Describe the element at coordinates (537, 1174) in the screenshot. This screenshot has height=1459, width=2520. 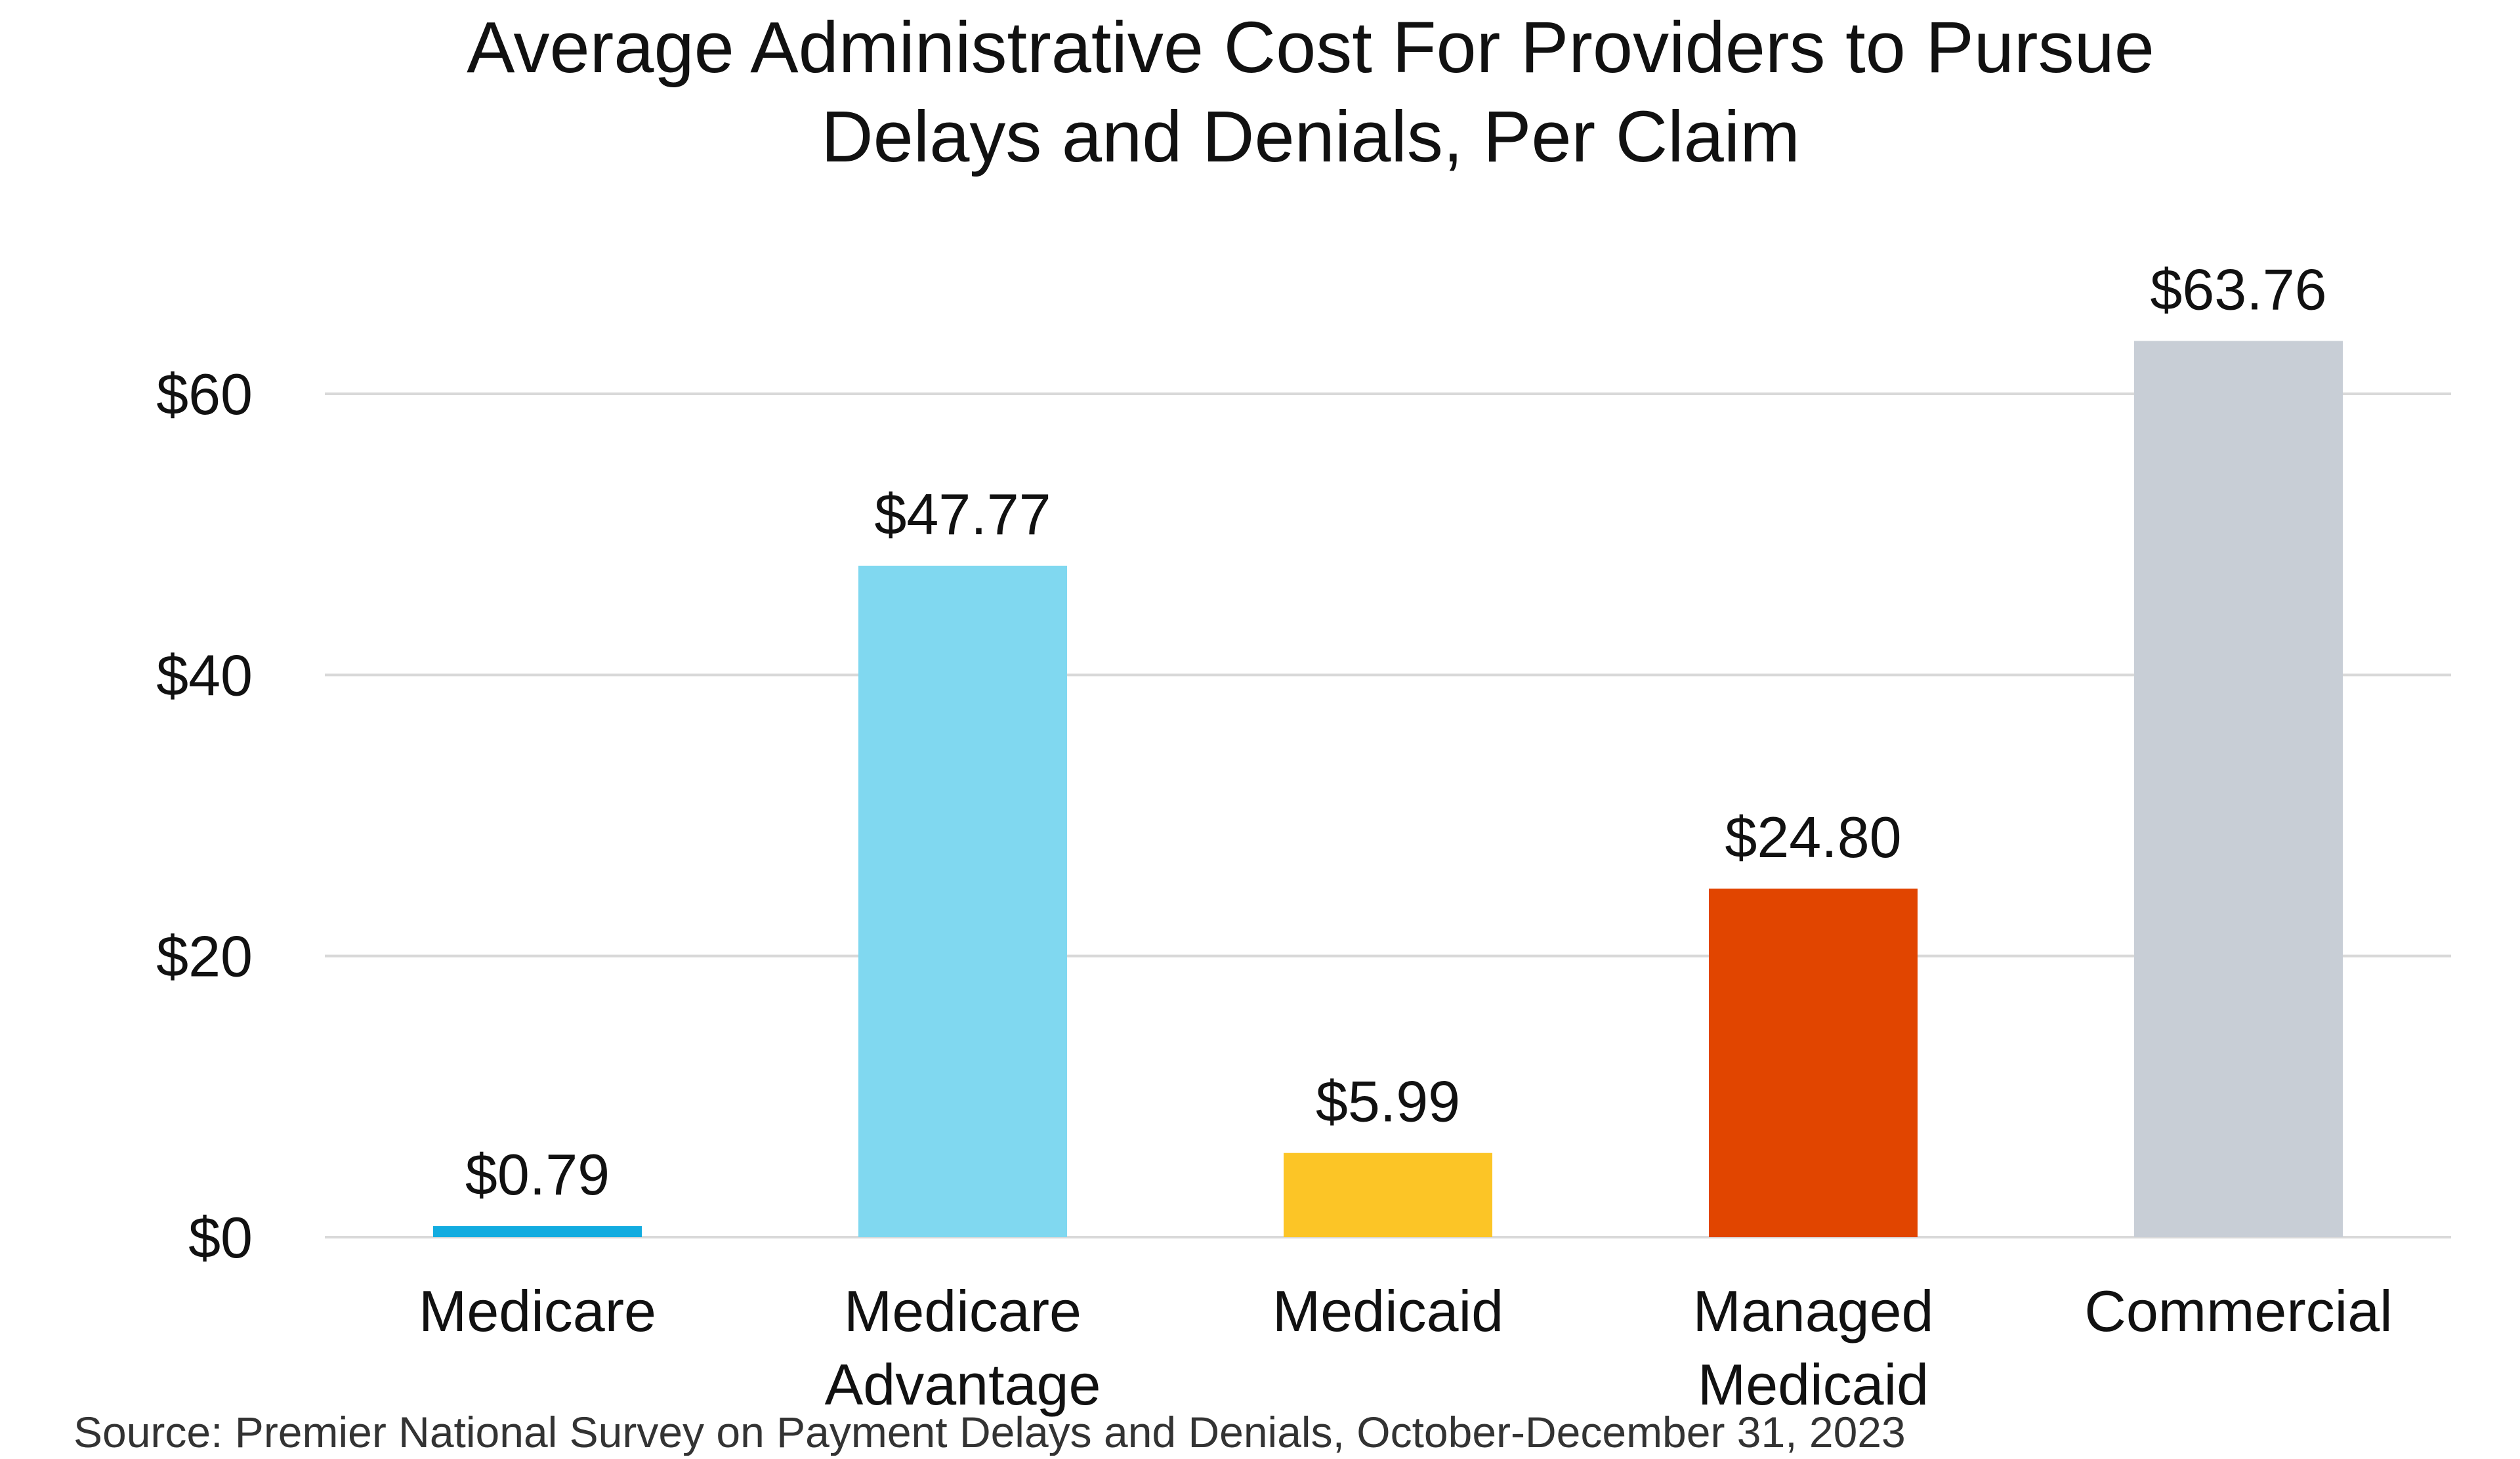
I see `data-label: $0.79` at that location.